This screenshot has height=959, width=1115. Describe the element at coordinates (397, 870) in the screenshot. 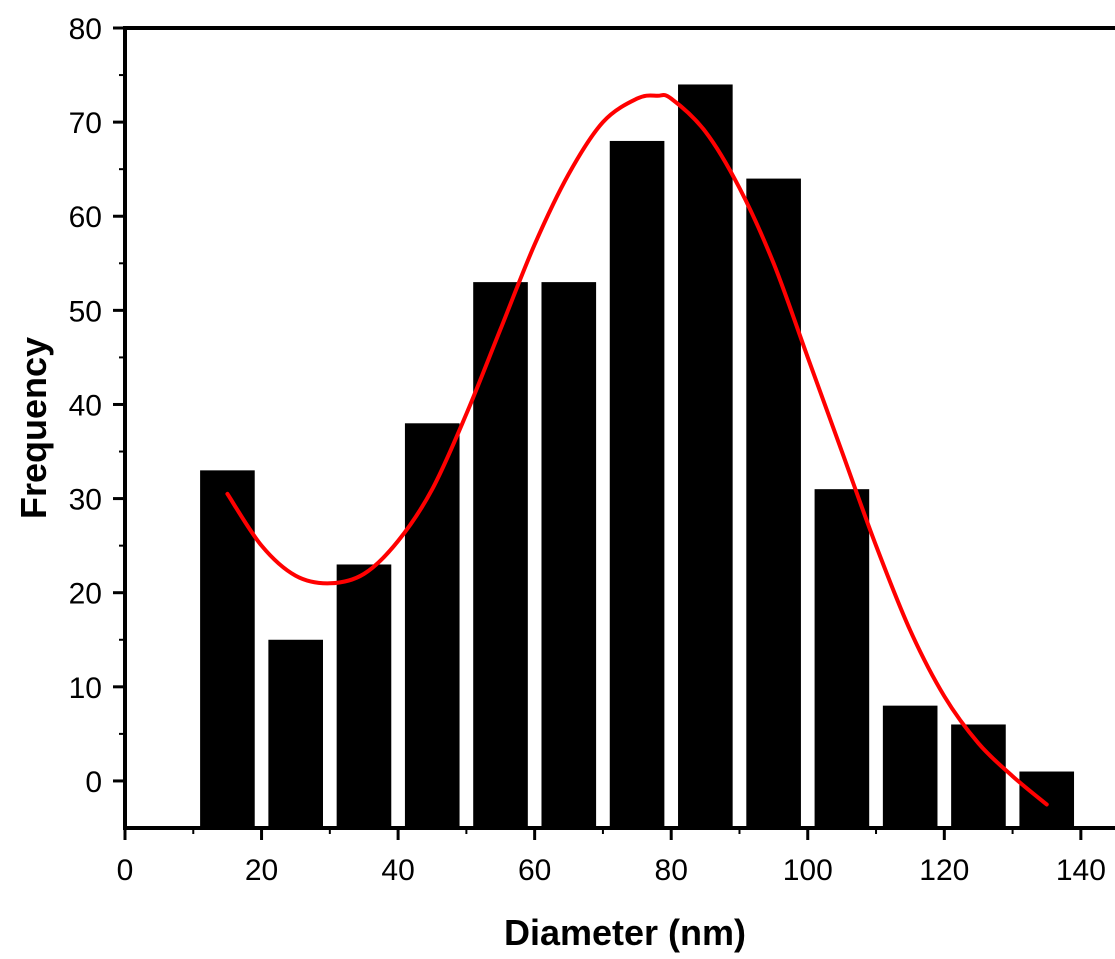

I see `x-tick-label-40: 40` at that location.